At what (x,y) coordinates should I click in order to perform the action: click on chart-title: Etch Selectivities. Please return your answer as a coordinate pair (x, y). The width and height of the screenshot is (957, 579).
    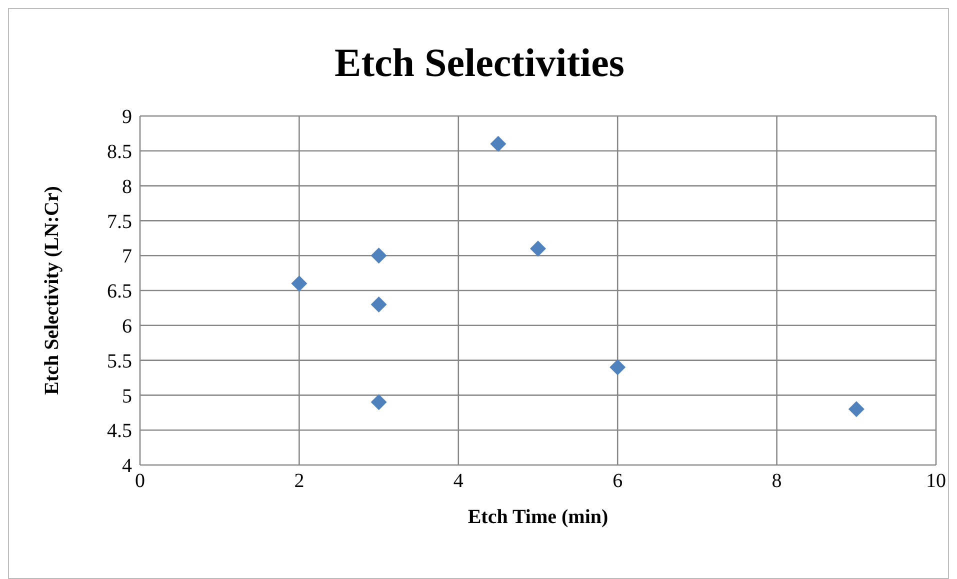
    Looking at the image, I should click on (480, 62).